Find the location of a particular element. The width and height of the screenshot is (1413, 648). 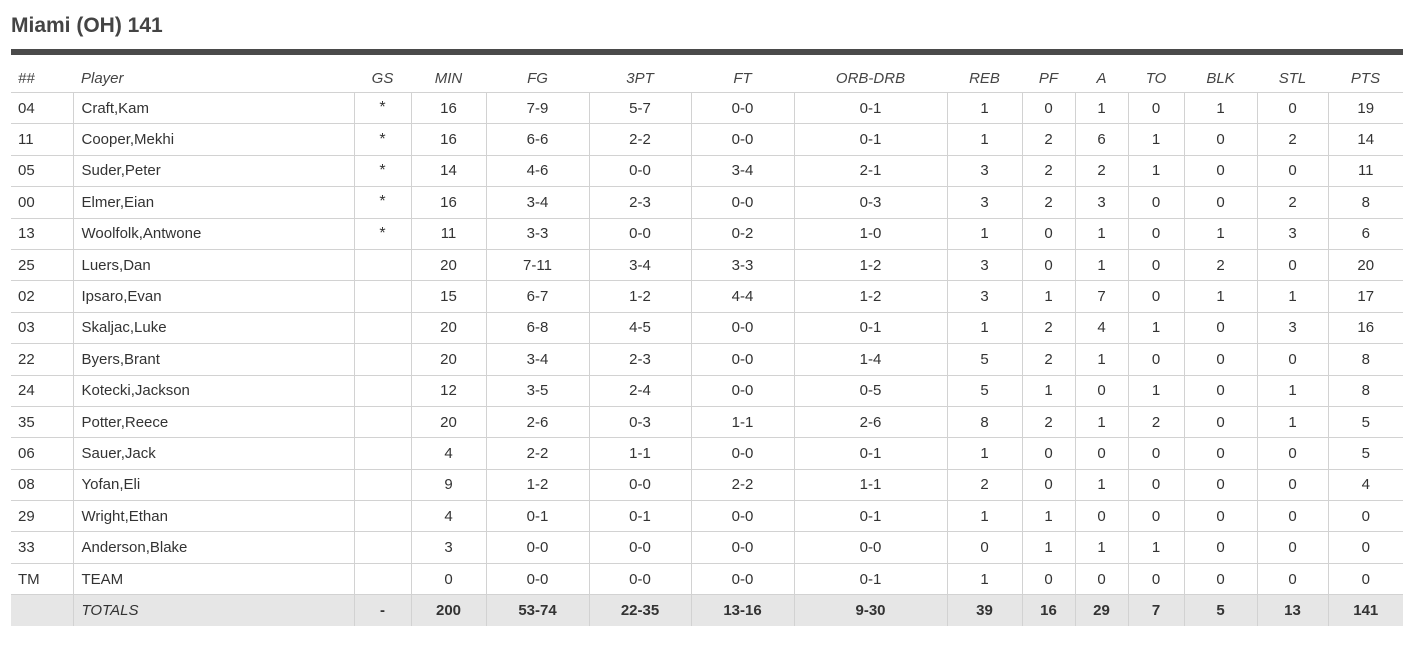

cell-ft: 2-2 is located at coordinates (742, 485).